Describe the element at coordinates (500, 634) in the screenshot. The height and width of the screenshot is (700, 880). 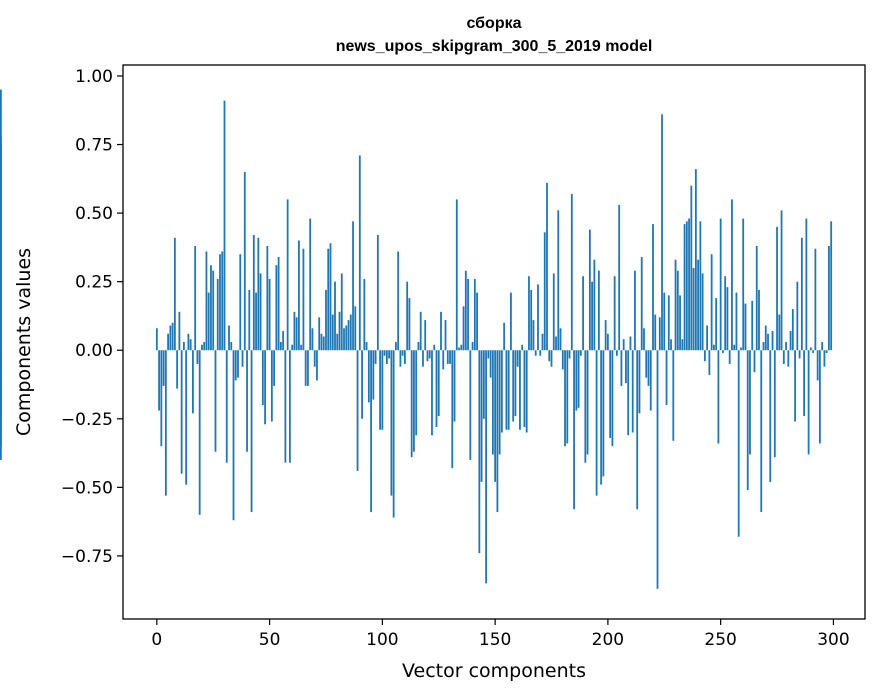
I see `x-axis: 0 50 100 150 200 250 300` at that location.